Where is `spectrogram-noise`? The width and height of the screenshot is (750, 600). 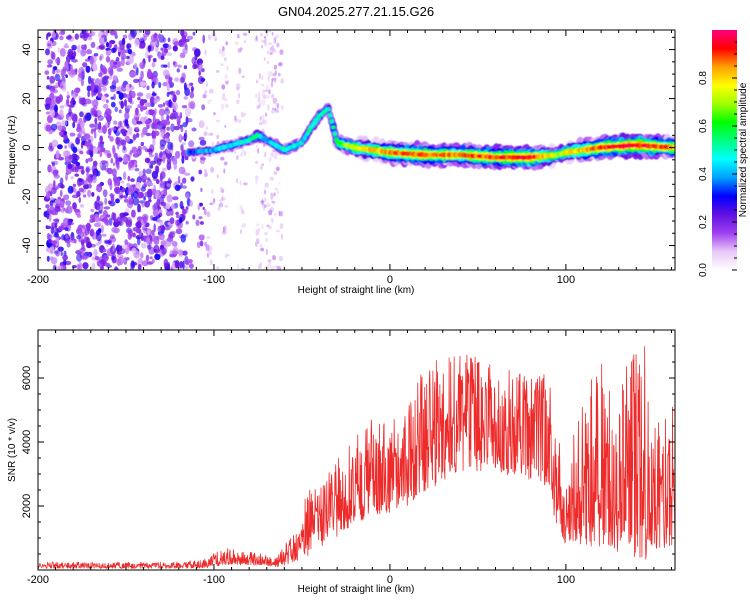
spectrogram-noise is located at coordinates (164, 150).